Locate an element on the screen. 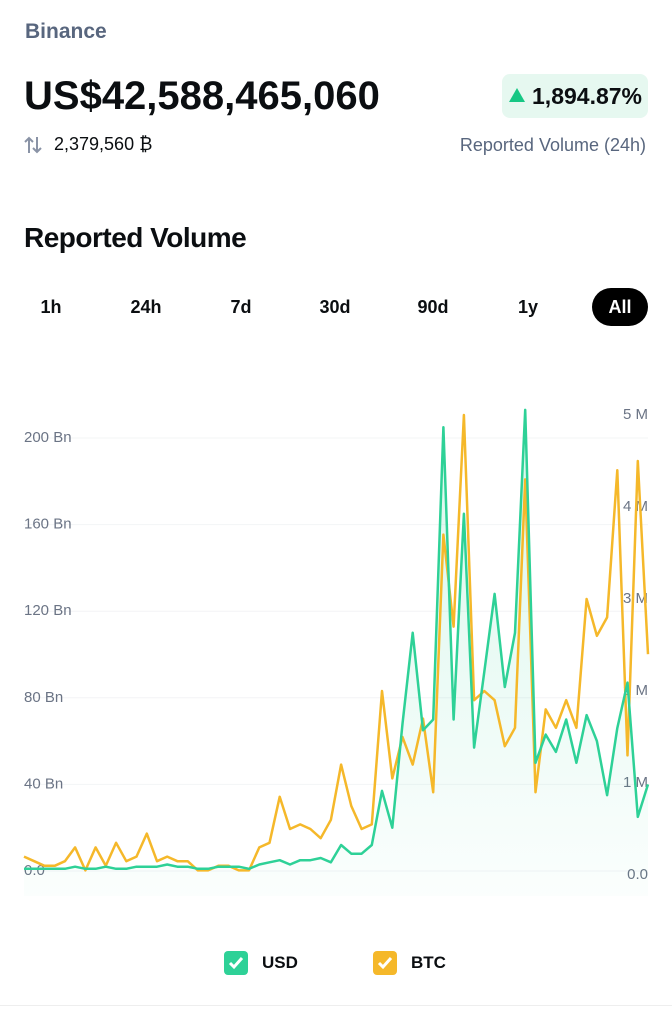 The width and height of the screenshot is (672, 1024). y-tick-label: 120 Bn is located at coordinates (48, 610).